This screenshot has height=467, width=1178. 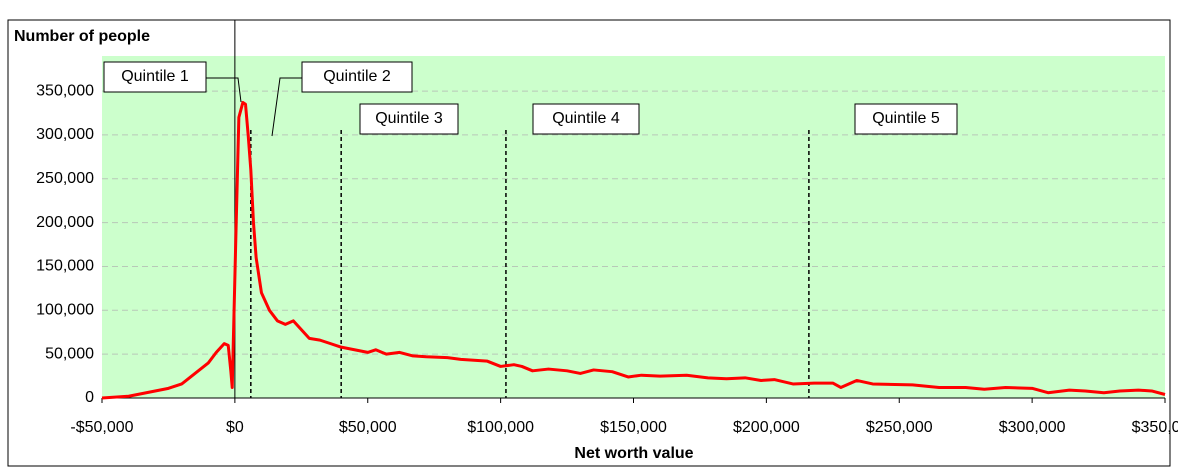 What do you see at coordinates (899, 427) in the screenshot?
I see `x-tick-label: $250,000` at bounding box center [899, 427].